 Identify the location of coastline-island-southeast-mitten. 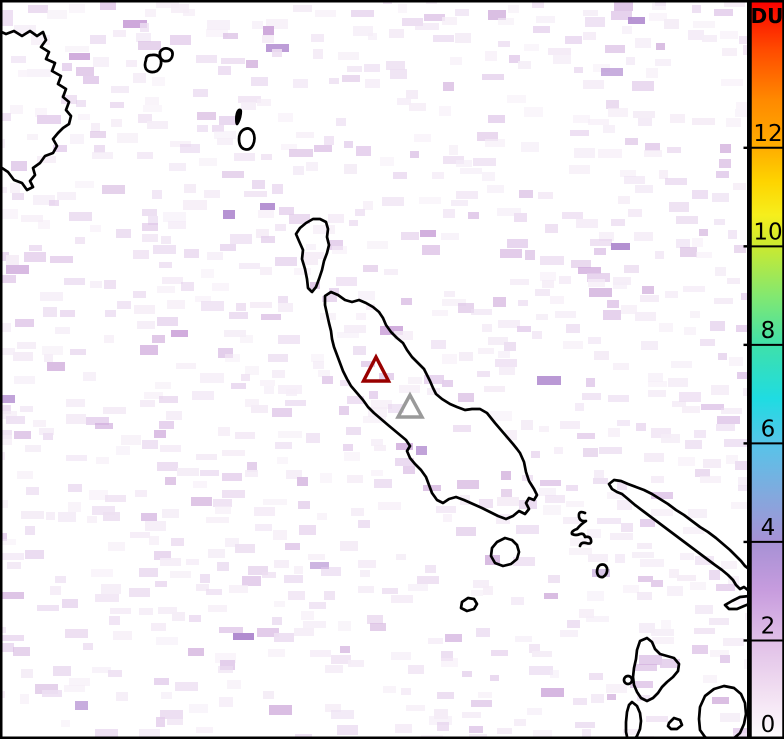
(656, 669).